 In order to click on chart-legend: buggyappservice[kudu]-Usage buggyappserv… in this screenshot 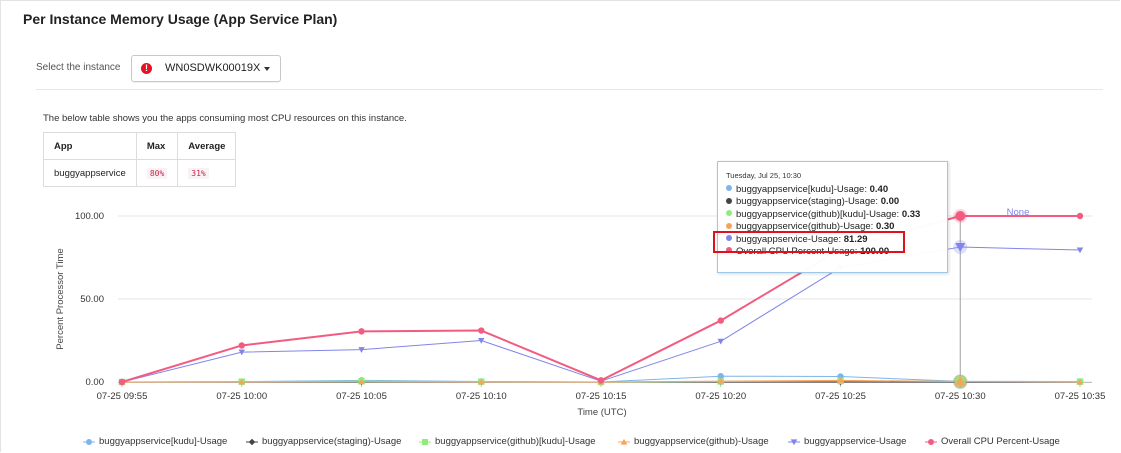, I will do `click(560, 443)`.